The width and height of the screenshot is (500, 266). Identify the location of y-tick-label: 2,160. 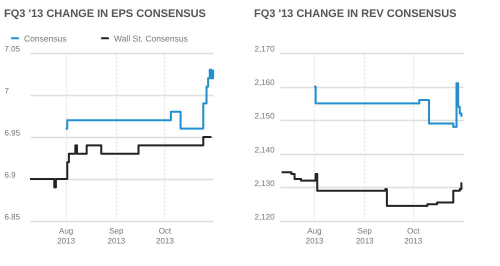
(265, 83).